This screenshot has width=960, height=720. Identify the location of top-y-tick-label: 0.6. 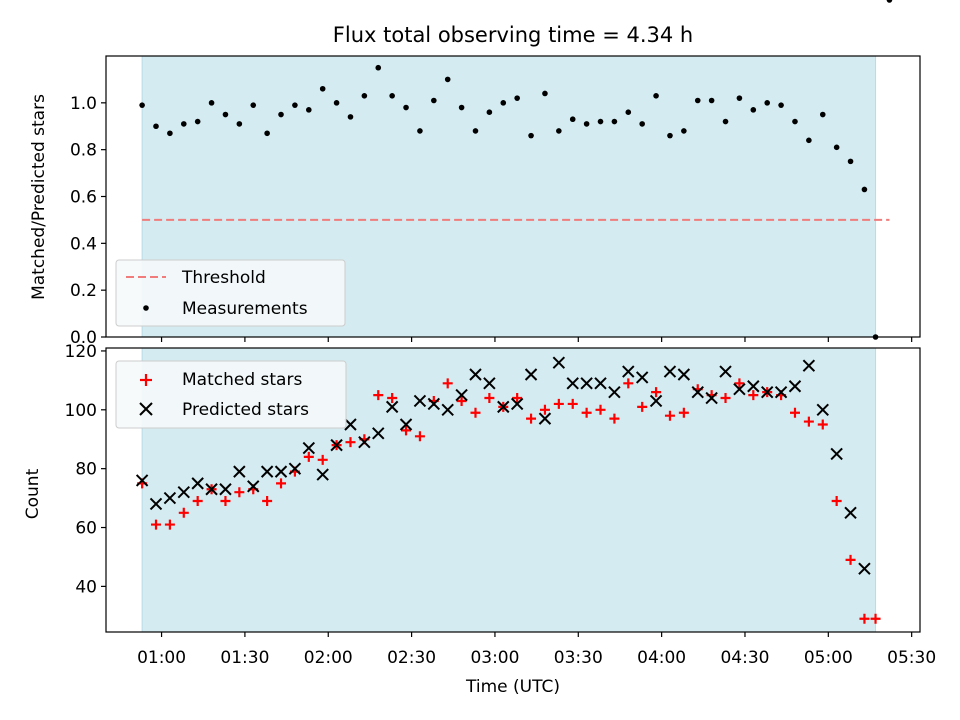
(83, 198).